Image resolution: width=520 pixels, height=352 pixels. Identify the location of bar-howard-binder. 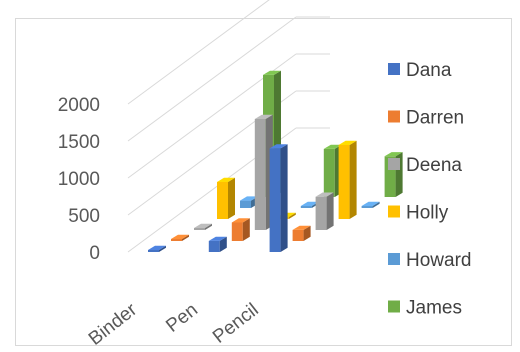
(245, 204).